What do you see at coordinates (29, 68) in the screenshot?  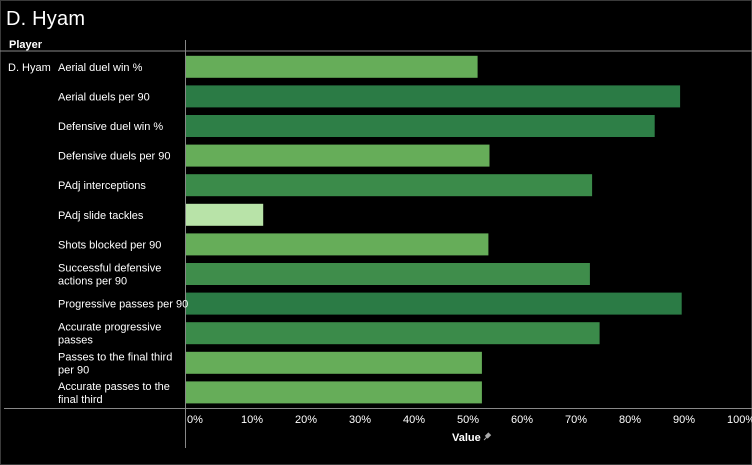 I see `player-label: D. Hyam` at bounding box center [29, 68].